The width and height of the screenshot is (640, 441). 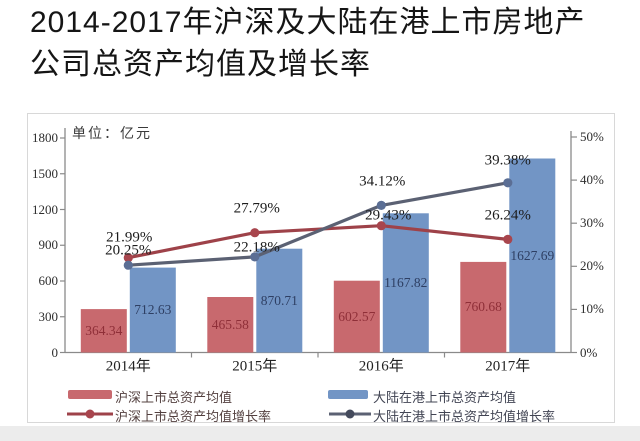 What do you see at coordinates (320, 433) in the screenshot?
I see `page-background-strip` at bounding box center [320, 433].